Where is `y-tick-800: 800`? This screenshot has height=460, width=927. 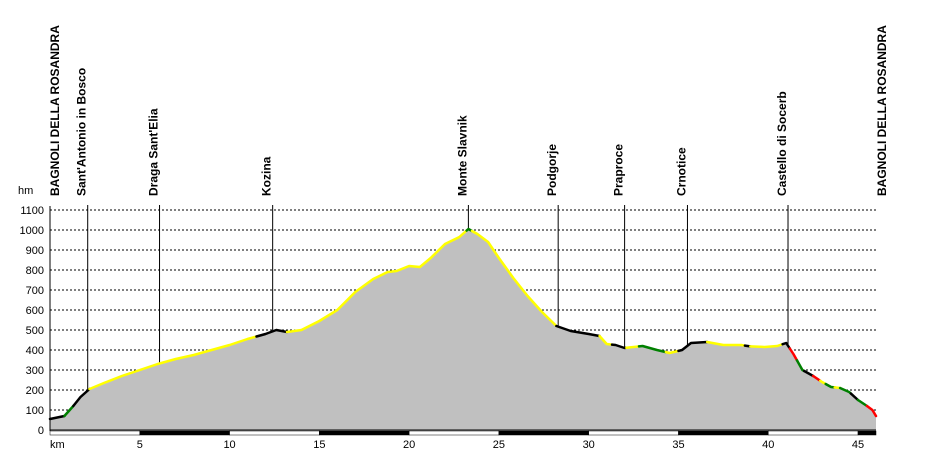
y-tick-800: 800 is located at coordinates (35, 271).